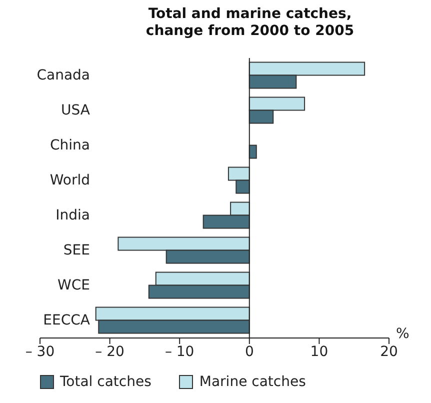  What do you see at coordinates (105, 382) in the screenshot?
I see `legend-label: Total catches` at bounding box center [105, 382].